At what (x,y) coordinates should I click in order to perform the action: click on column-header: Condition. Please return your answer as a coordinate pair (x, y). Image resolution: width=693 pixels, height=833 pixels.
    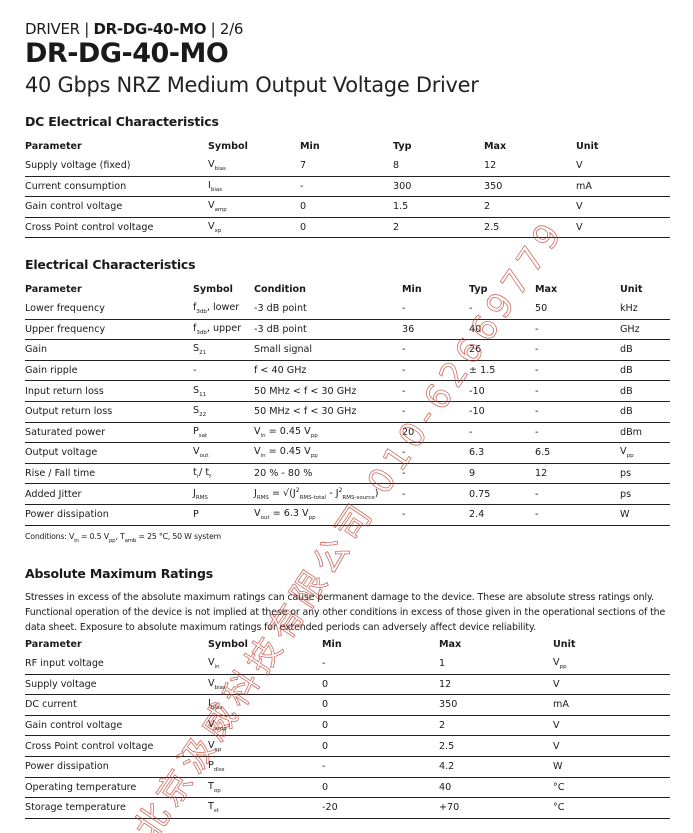
    Looking at the image, I should click on (280, 289).